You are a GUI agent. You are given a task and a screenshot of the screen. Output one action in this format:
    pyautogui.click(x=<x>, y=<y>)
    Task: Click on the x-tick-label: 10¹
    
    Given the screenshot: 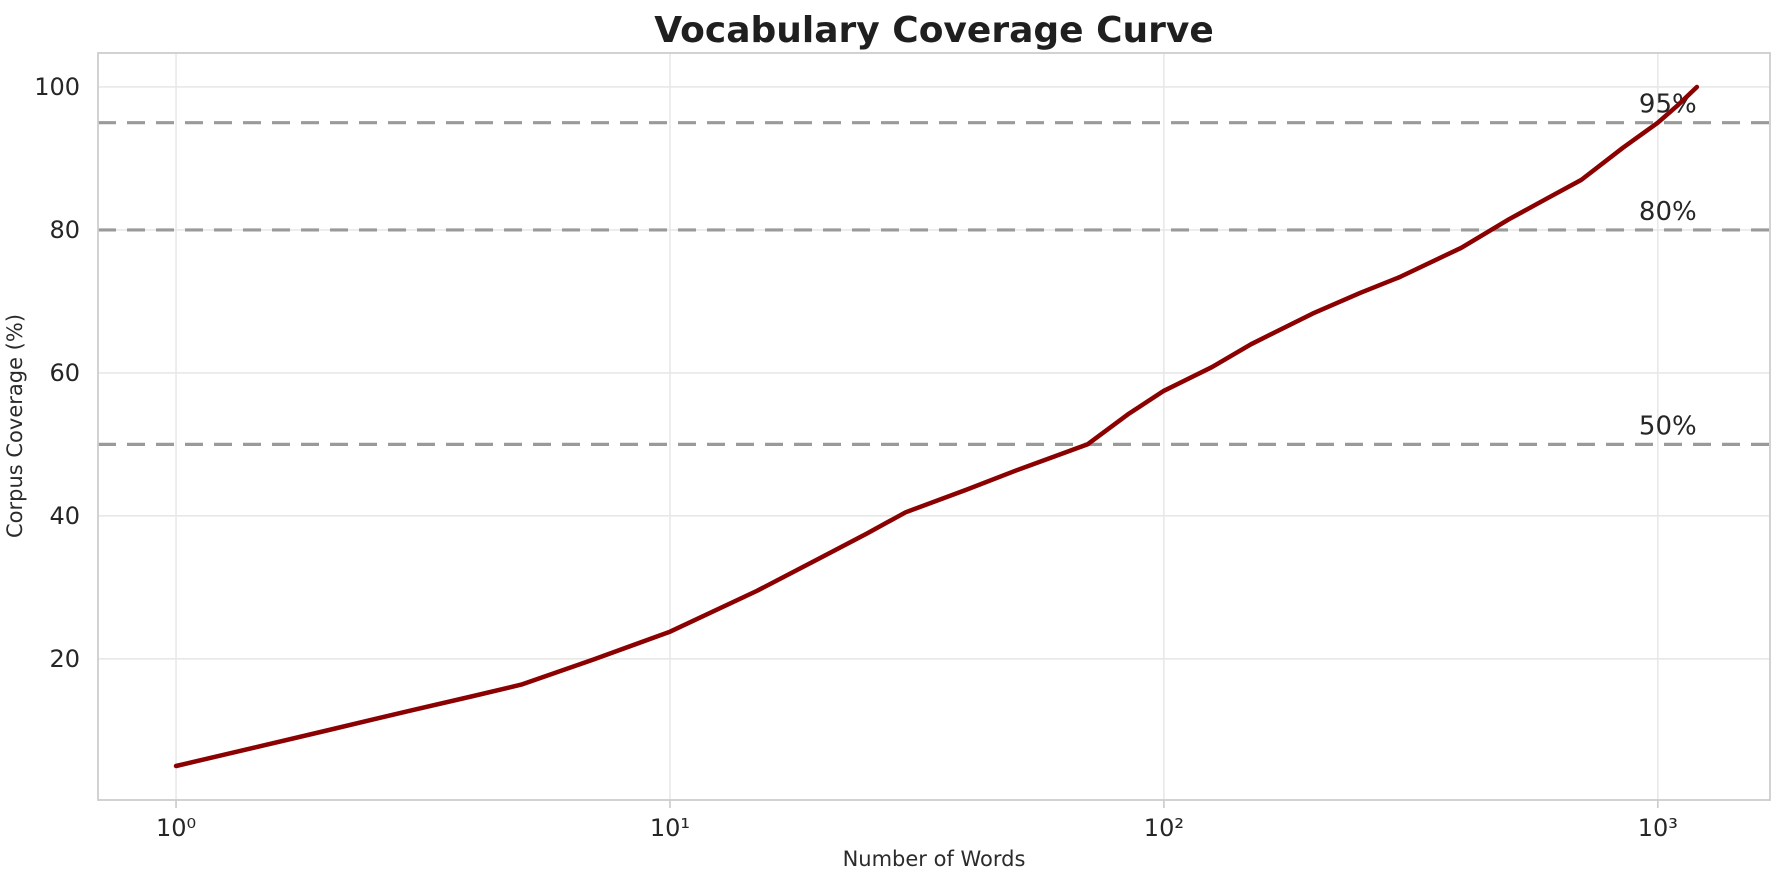 What is the action you would take?
    pyautogui.click(x=670, y=828)
    